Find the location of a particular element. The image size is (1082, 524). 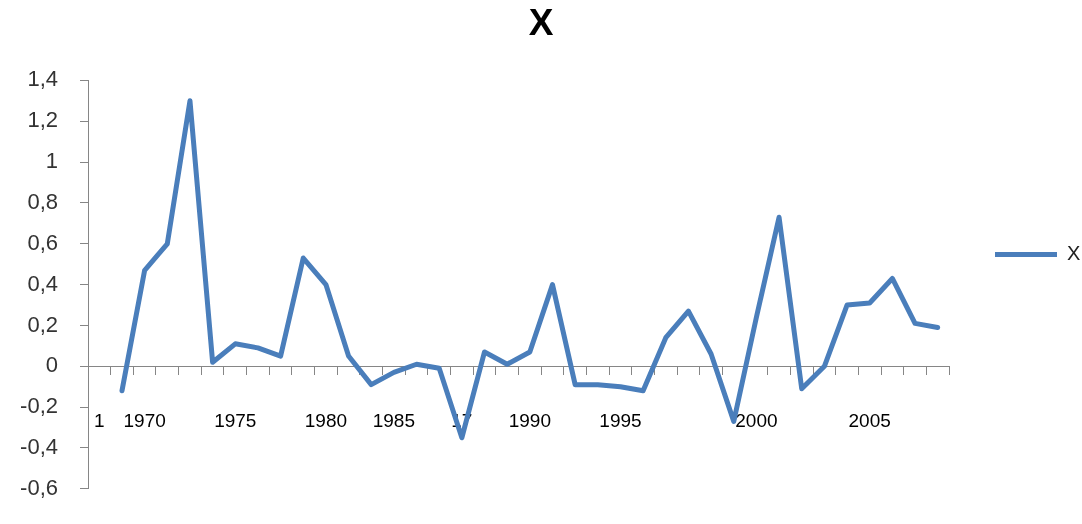

legend-label: X is located at coordinates (1074, 253).